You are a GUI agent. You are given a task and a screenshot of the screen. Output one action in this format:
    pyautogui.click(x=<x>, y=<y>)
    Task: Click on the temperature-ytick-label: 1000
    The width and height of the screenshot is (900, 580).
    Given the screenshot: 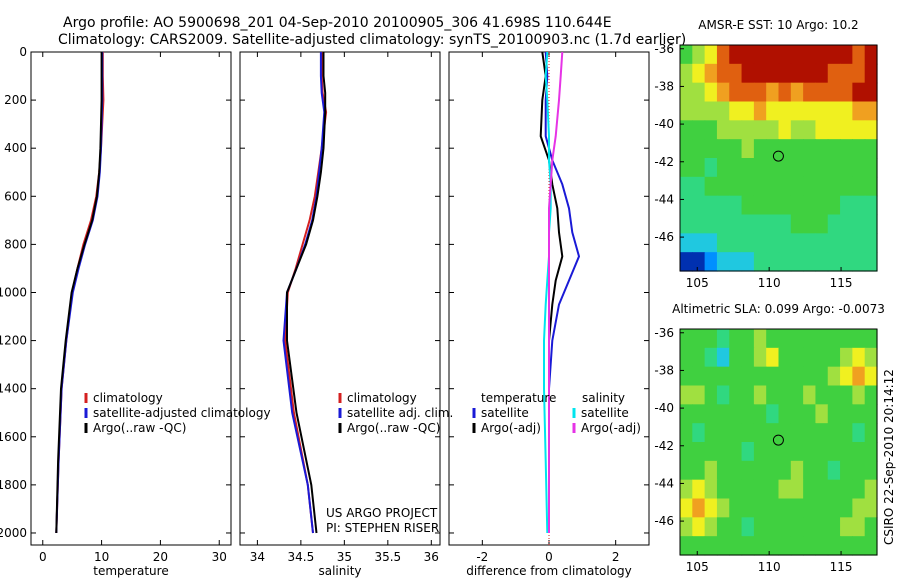 What is the action you would take?
    pyautogui.click(x=13, y=292)
    